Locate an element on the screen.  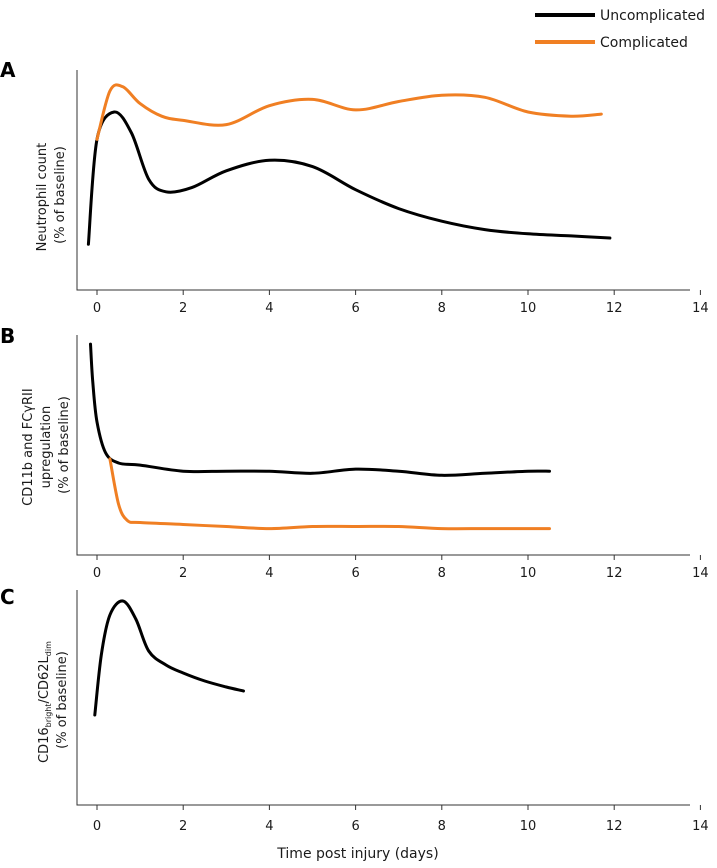
series-c is located at coordinates (169, 658).